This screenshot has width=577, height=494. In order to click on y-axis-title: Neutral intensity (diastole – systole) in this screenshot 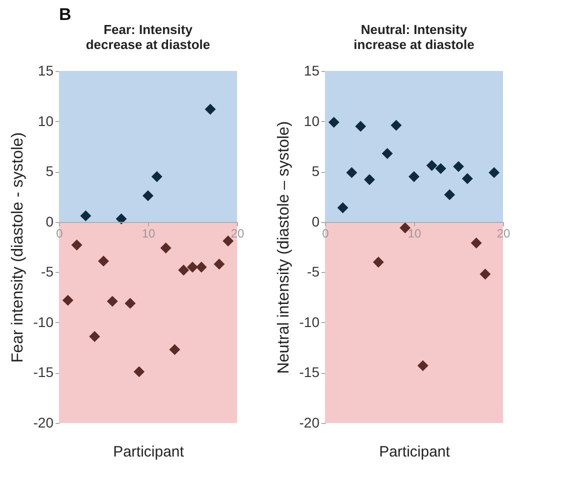, I will do `click(283, 247)`.